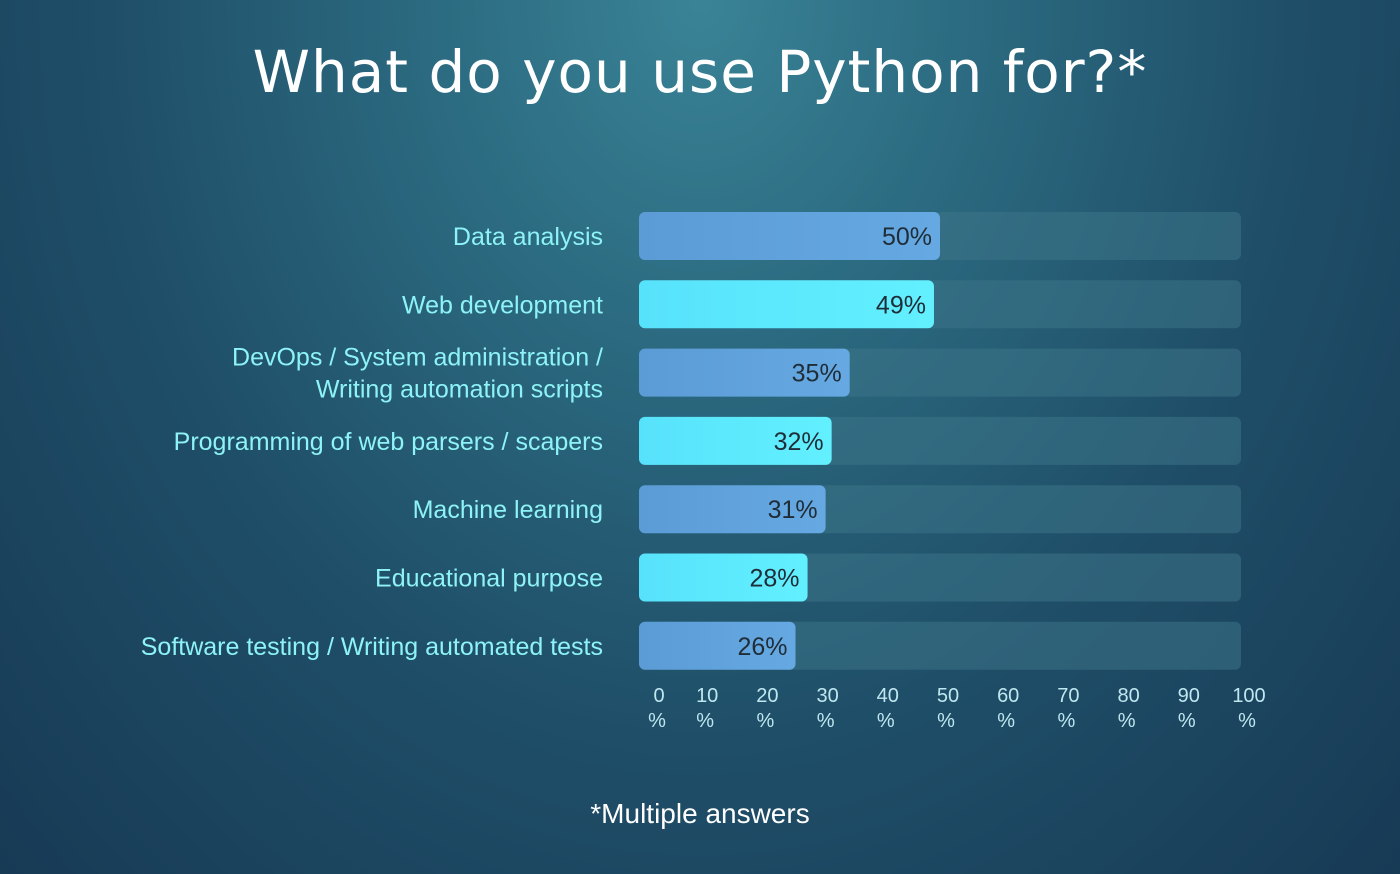 Image resolution: width=1400 pixels, height=874 pixels. Describe the element at coordinates (767, 696) in the screenshot. I see `x-tick-value: 20` at that location.